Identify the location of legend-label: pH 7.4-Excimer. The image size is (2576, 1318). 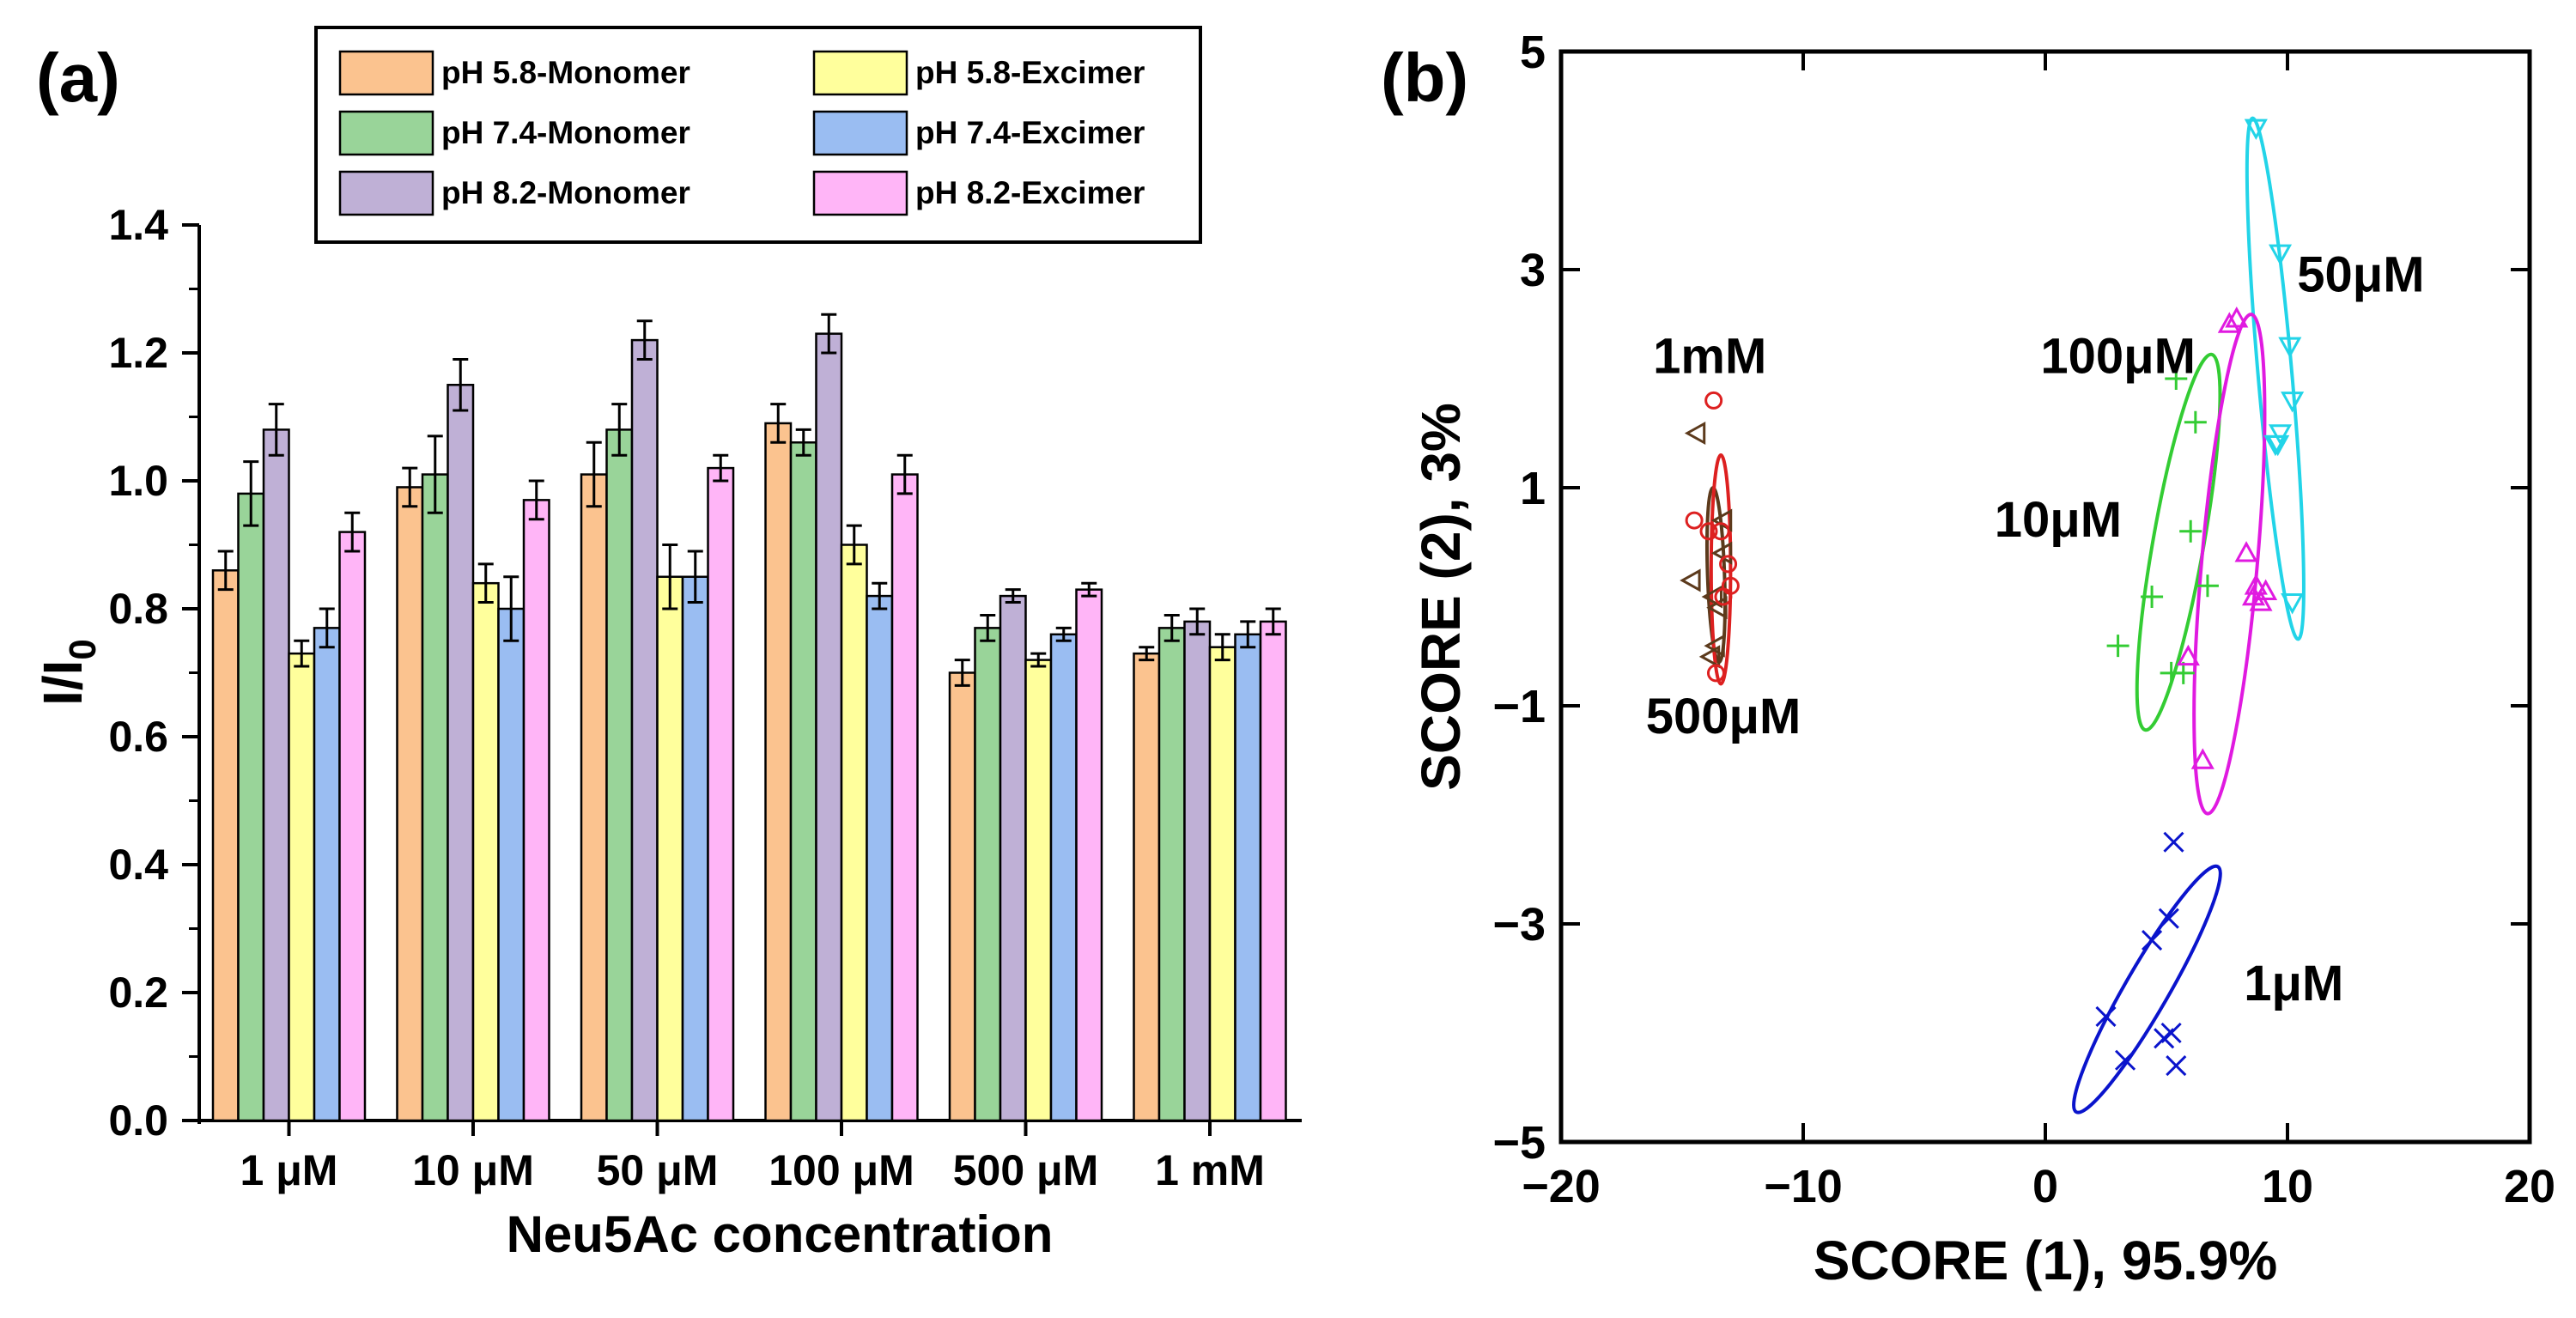
(1030, 132).